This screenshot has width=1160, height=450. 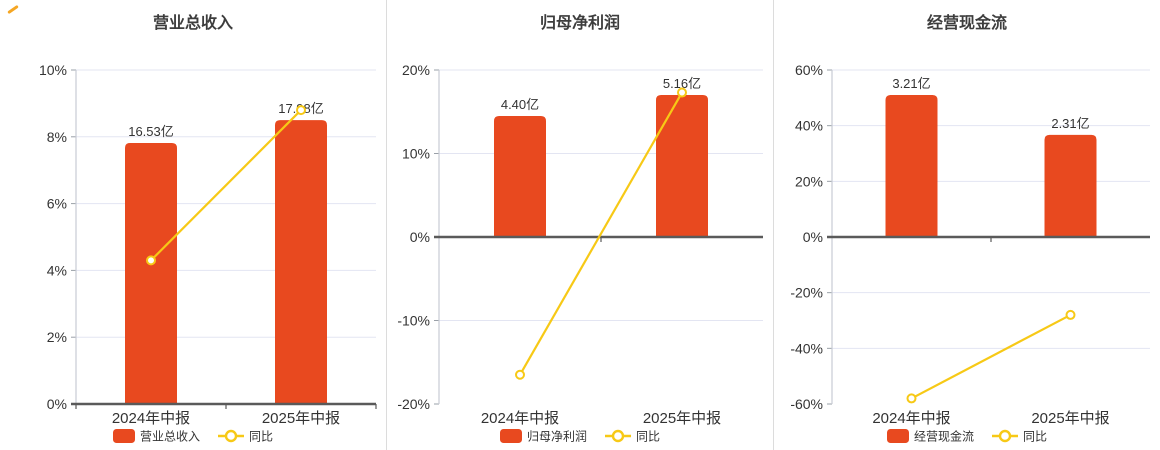 What do you see at coordinates (944, 436) in the screenshot?
I see `legend-bar-label: 经营现金流` at bounding box center [944, 436].